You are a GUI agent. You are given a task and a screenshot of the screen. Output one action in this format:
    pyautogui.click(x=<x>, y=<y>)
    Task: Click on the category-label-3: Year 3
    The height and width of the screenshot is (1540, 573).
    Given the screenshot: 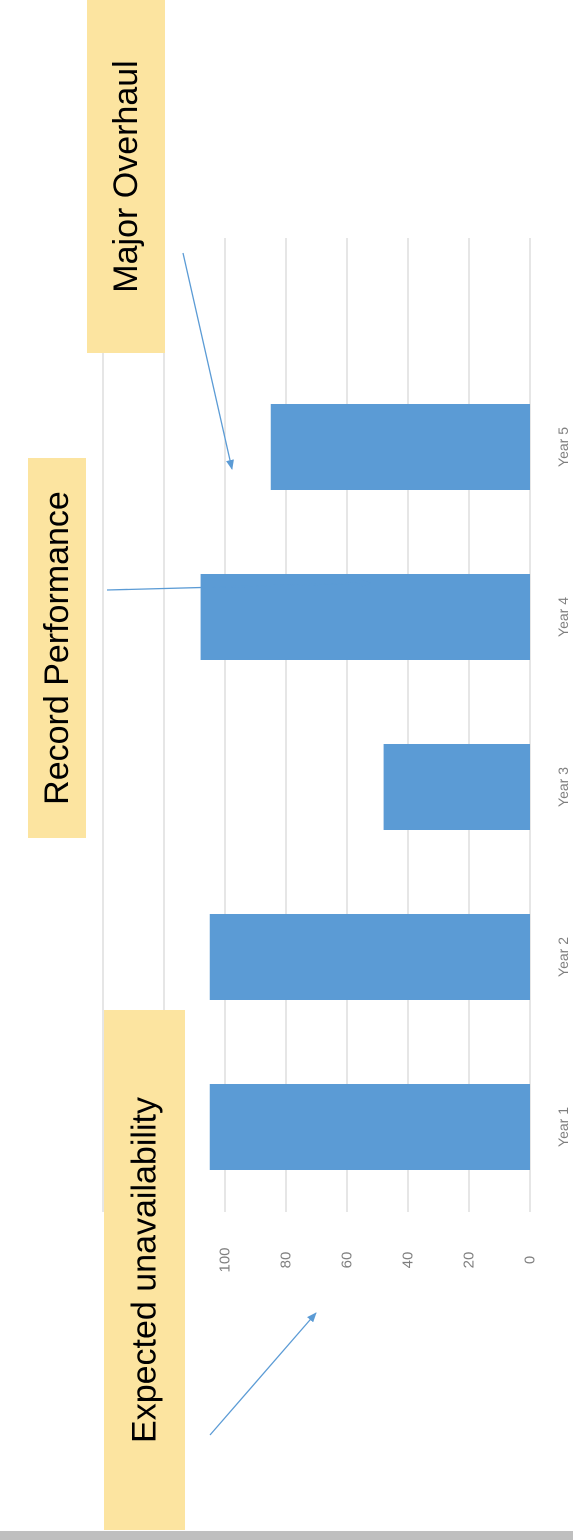 What is the action you would take?
    pyautogui.click(x=563, y=787)
    